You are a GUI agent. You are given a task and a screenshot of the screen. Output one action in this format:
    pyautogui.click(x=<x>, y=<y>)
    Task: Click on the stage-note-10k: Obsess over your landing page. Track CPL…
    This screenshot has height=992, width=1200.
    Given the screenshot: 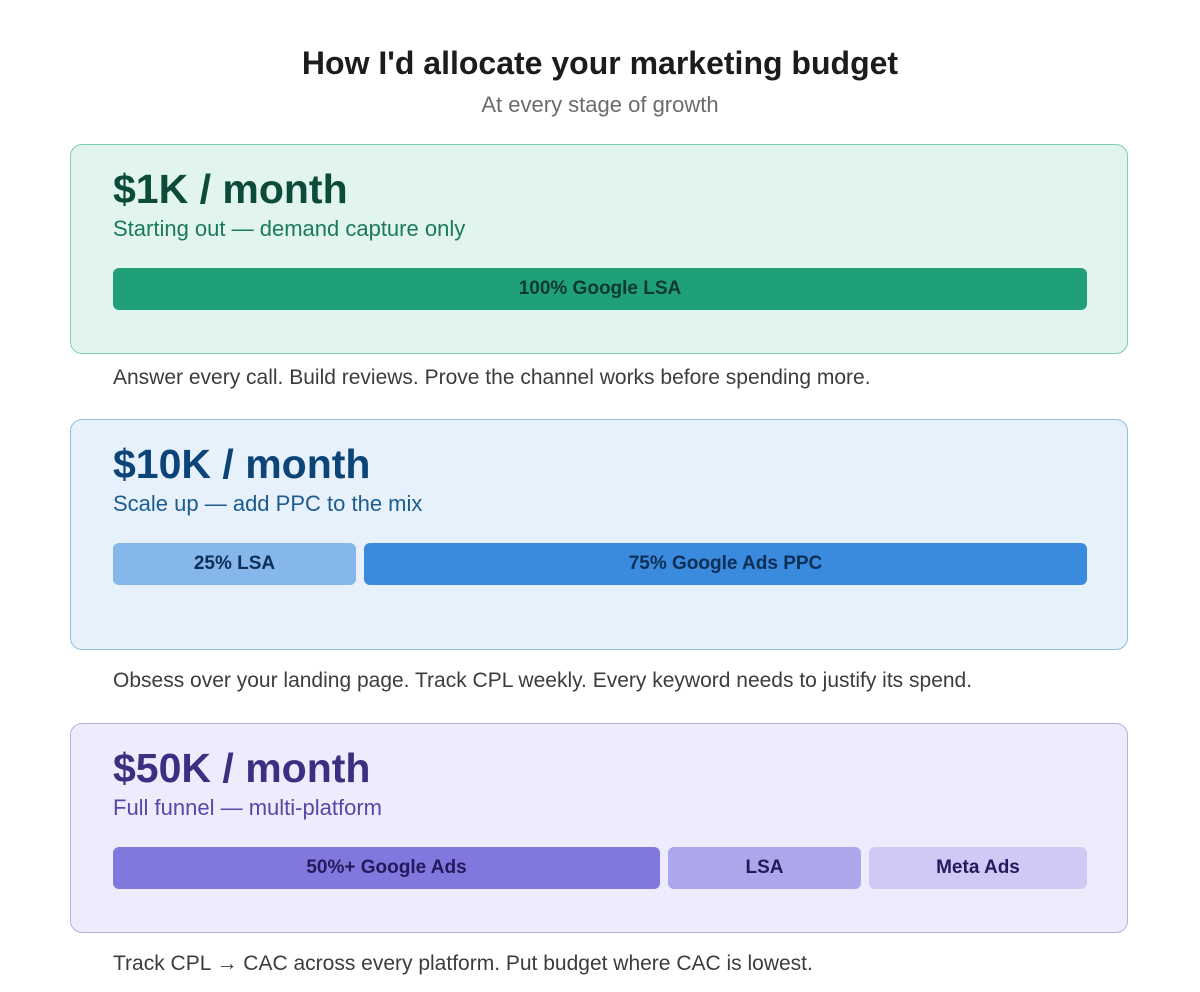 What is the action you would take?
    pyautogui.click(x=543, y=680)
    